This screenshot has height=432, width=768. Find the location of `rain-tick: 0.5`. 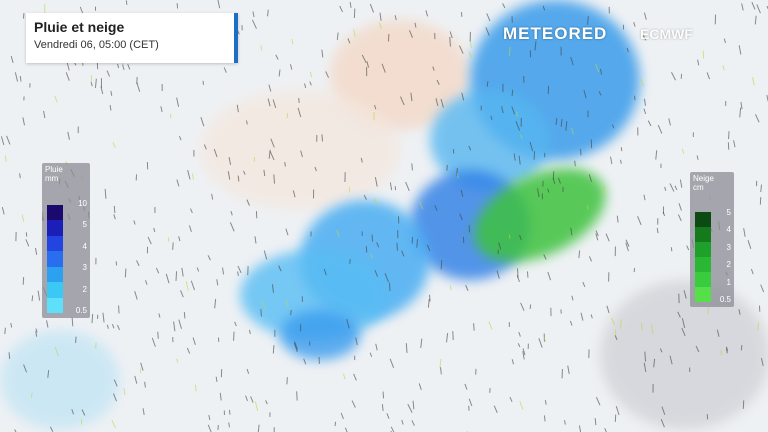

rain-tick: 0.5 is located at coordinates (81, 310).